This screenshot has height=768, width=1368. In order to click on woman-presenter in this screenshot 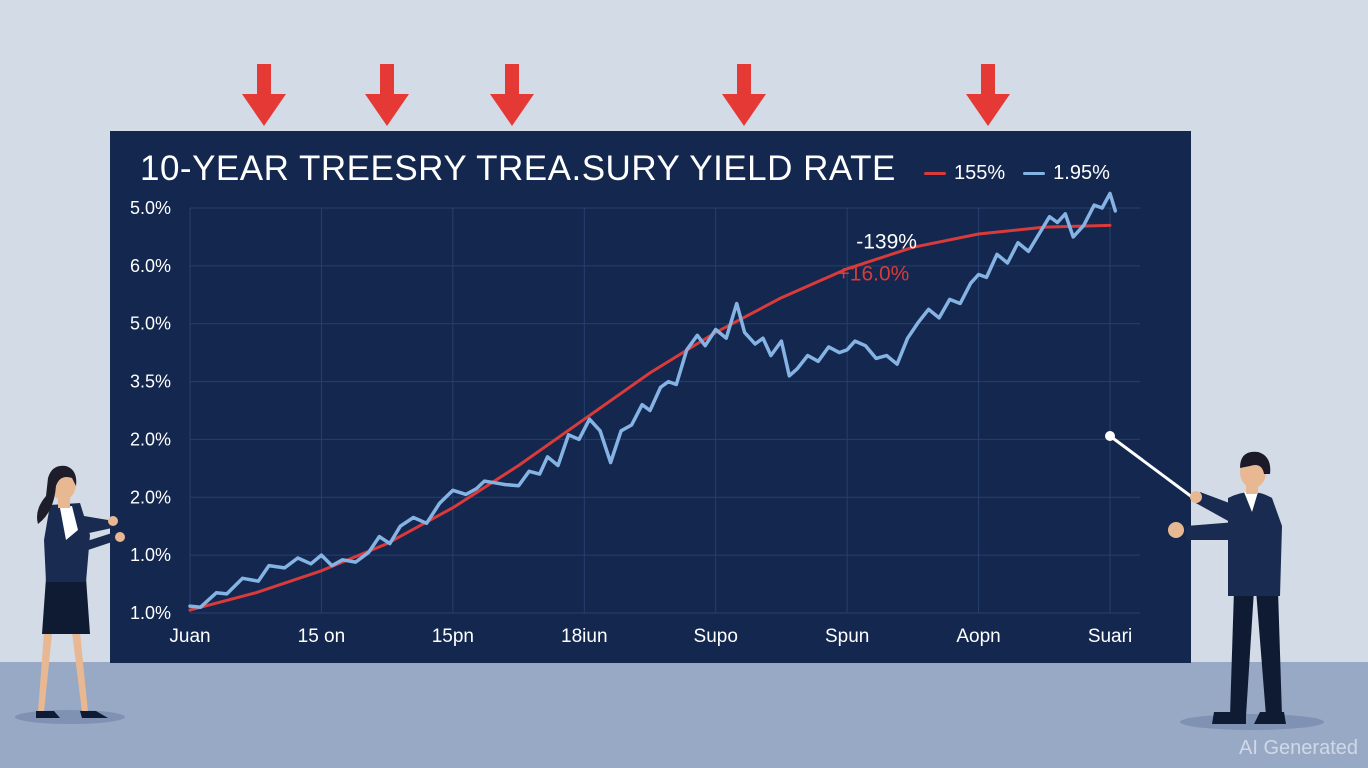, I will do `click(70, 594)`.